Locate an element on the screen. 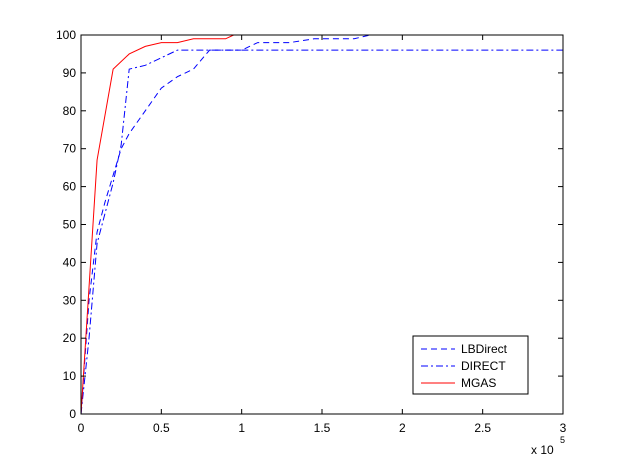 The height and width of the screenshot is (468, 622). x-tick-label: 1 is located at coordinates (241, 428).